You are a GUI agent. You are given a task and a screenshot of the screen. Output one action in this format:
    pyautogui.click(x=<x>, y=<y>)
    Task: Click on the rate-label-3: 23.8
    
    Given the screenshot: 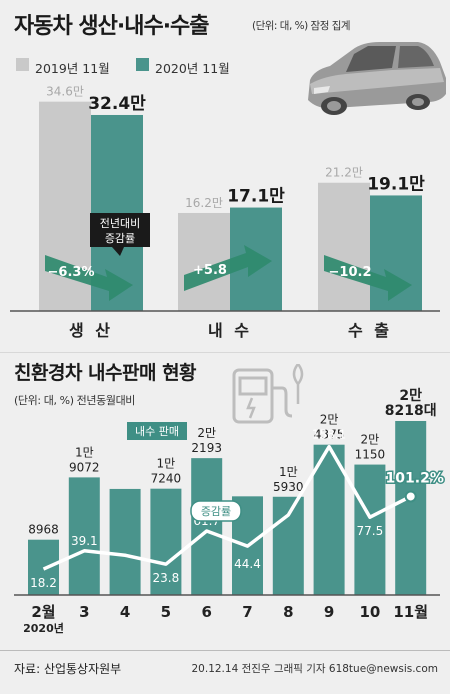 What is the action you would take?
    pyautogui.click(x=166, y=578)
    